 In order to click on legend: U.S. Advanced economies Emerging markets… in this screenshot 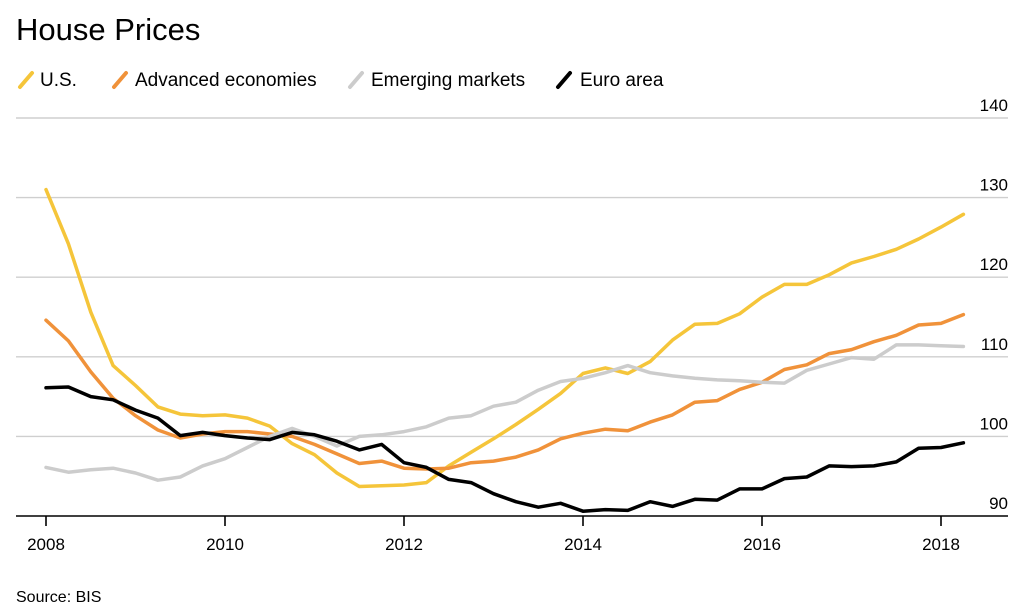, I will do `click(341, 80)`.